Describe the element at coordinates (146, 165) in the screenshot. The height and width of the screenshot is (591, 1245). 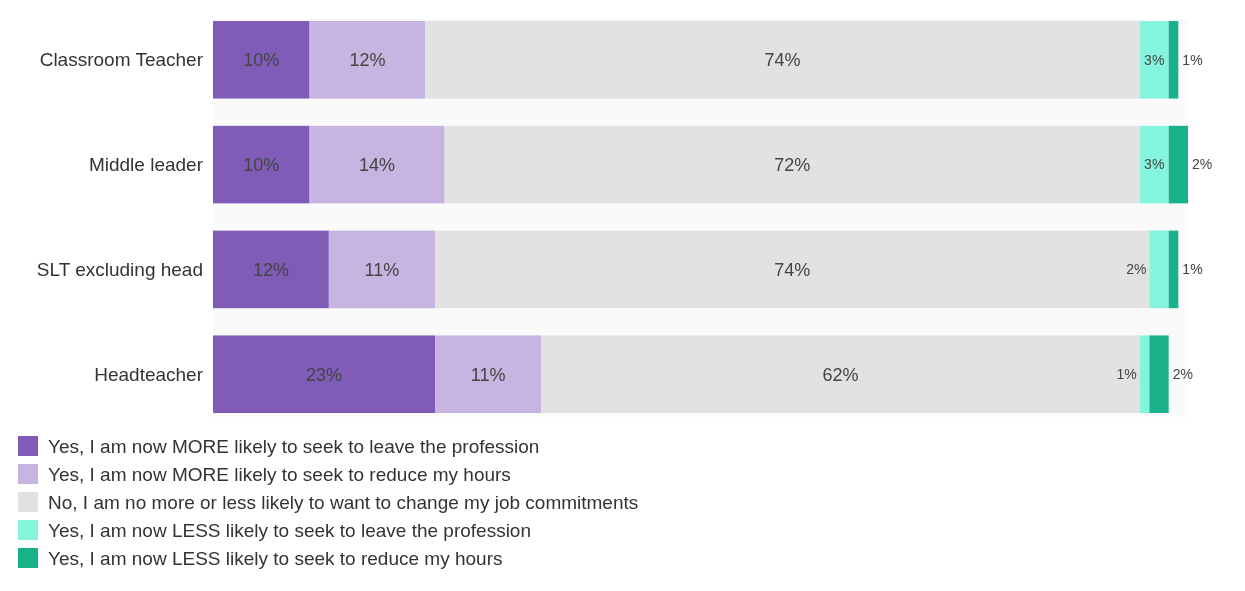
I see `y-tick-label: Middle leader` at that location.